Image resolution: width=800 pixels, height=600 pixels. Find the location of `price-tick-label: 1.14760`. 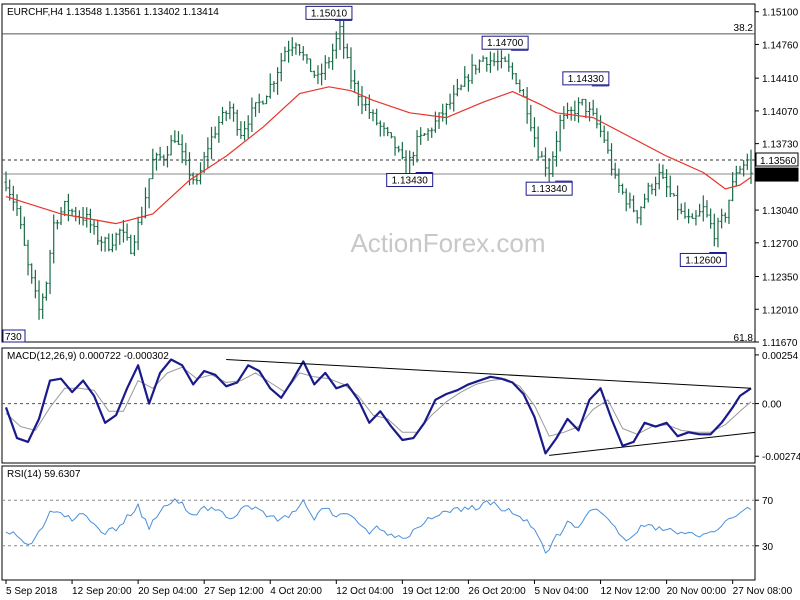

price-tick-label: 1.14760 is located at coordinates (780, 45).